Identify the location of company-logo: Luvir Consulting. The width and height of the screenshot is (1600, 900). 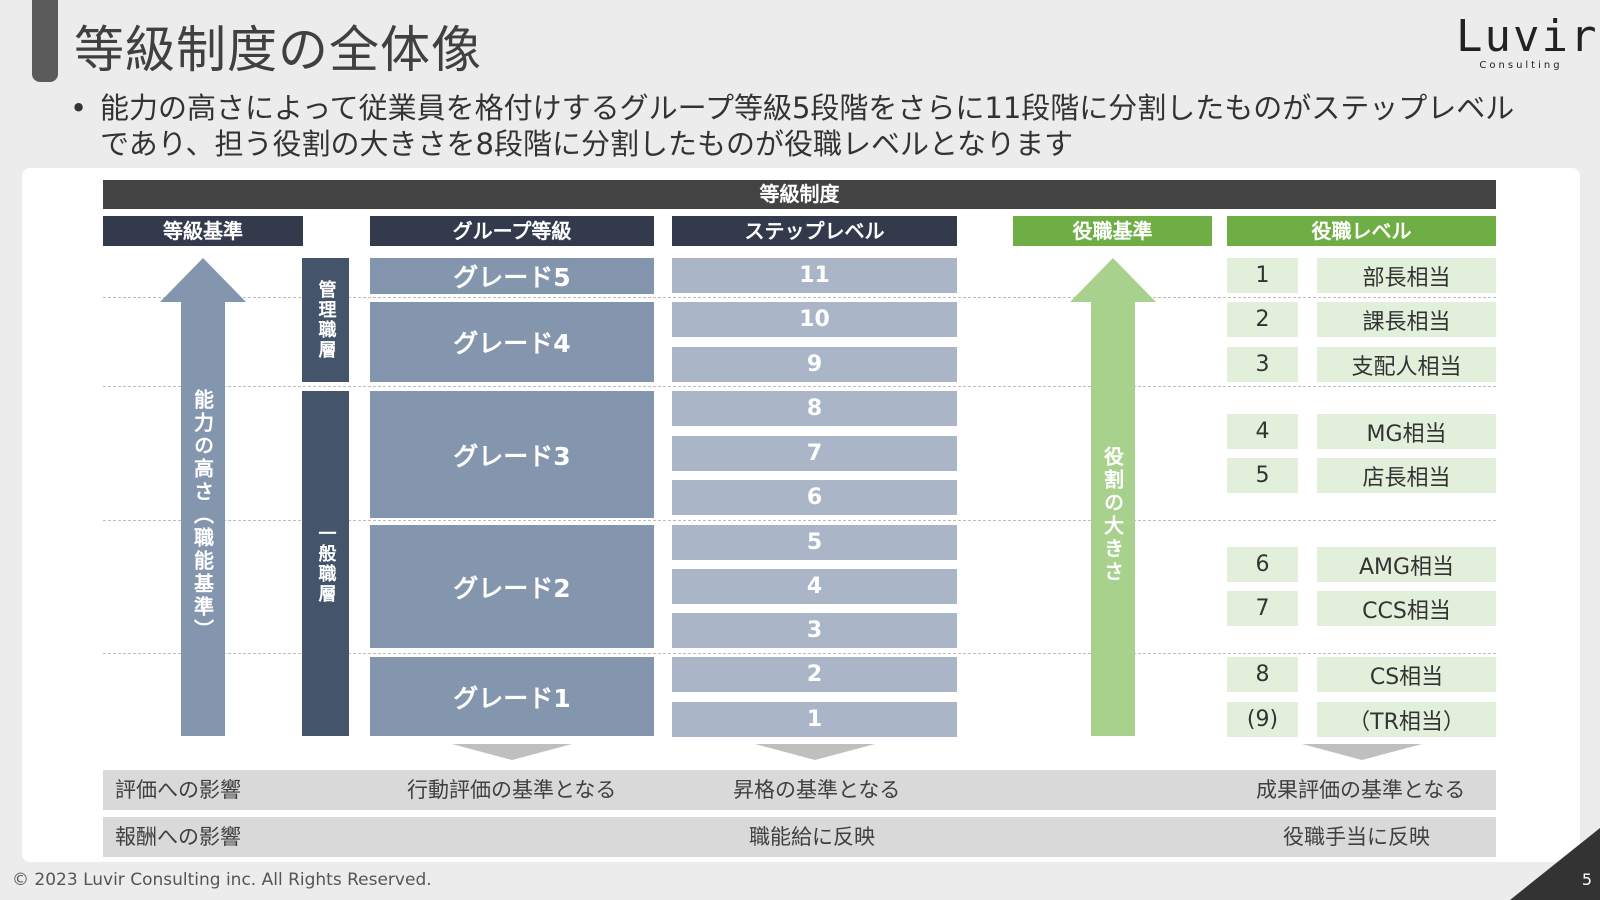
(1527, 41).